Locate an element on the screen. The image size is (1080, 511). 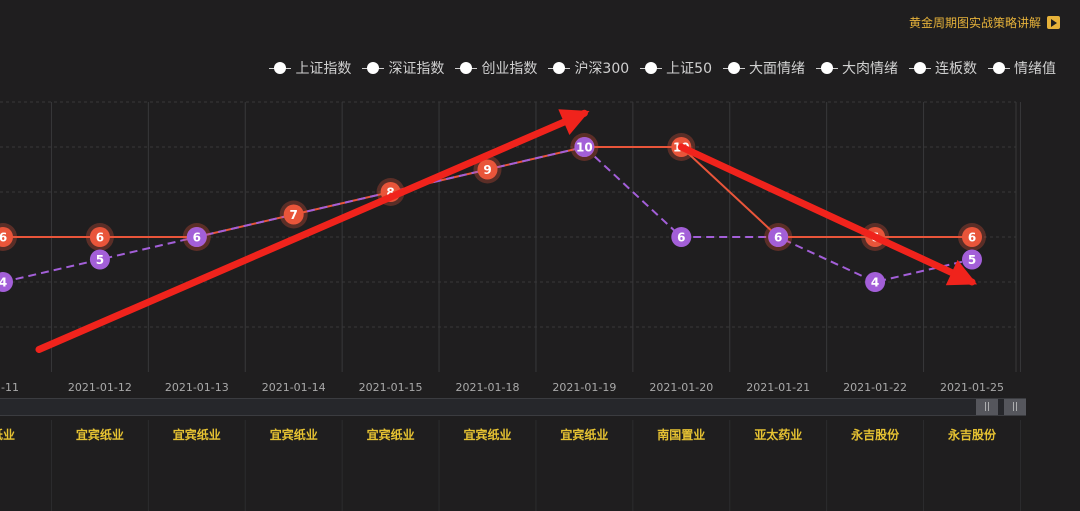
legend-label: 上证指数 is located at coordinates (323, 69).